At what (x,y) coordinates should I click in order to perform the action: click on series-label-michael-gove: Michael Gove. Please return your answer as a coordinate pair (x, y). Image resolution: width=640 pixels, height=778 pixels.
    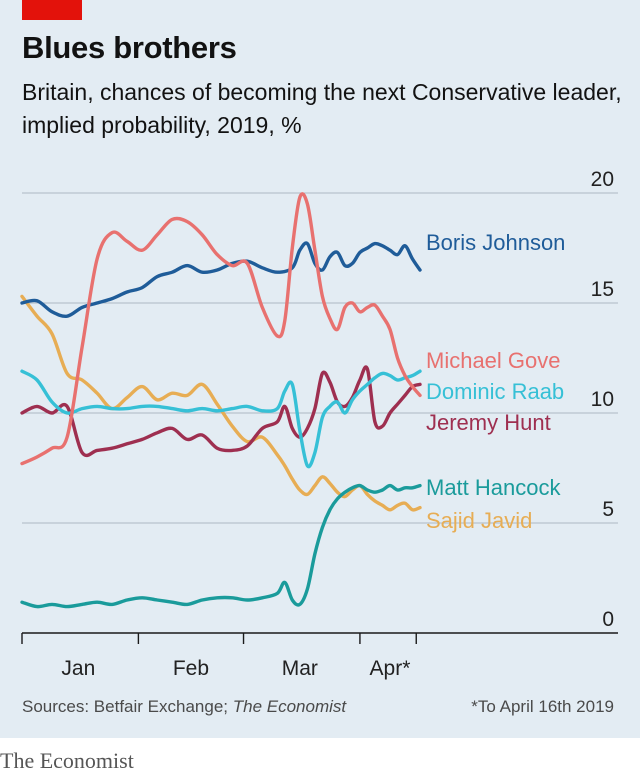
    Looking at the image, I should click on (493, 360).